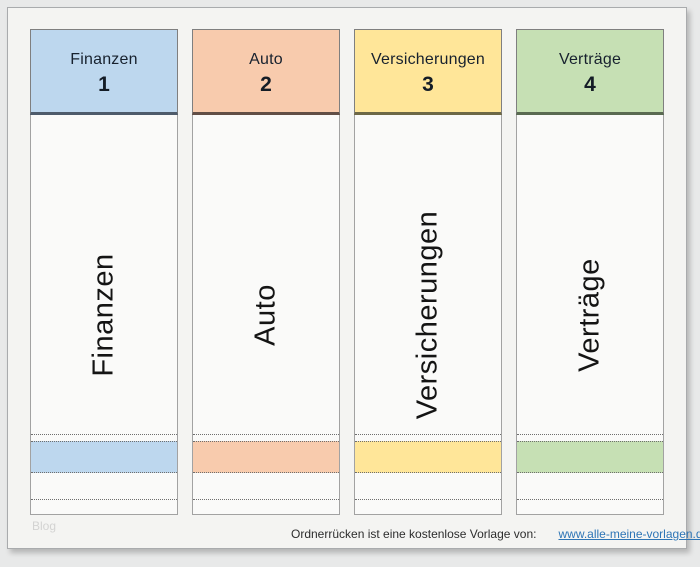 Image resolution: width=700 pixels, height=567 pixels. I want to click on spine-text: Versicherungen, so click(427, 314).